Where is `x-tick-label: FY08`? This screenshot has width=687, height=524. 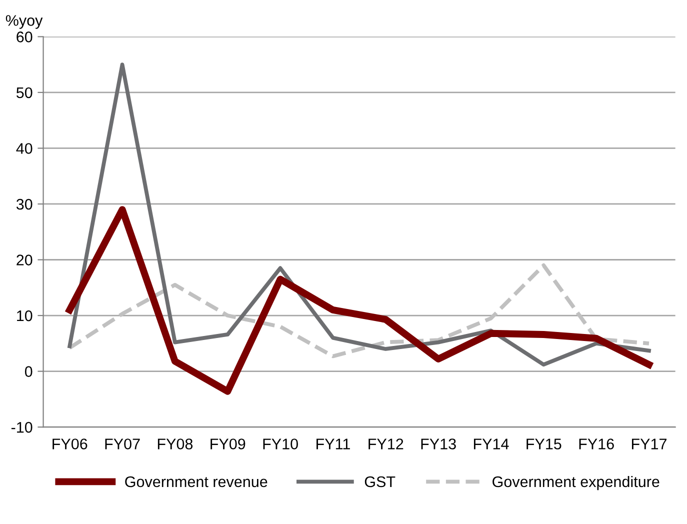
x-tick-label: FY08 is located at coordinates (175, 444).